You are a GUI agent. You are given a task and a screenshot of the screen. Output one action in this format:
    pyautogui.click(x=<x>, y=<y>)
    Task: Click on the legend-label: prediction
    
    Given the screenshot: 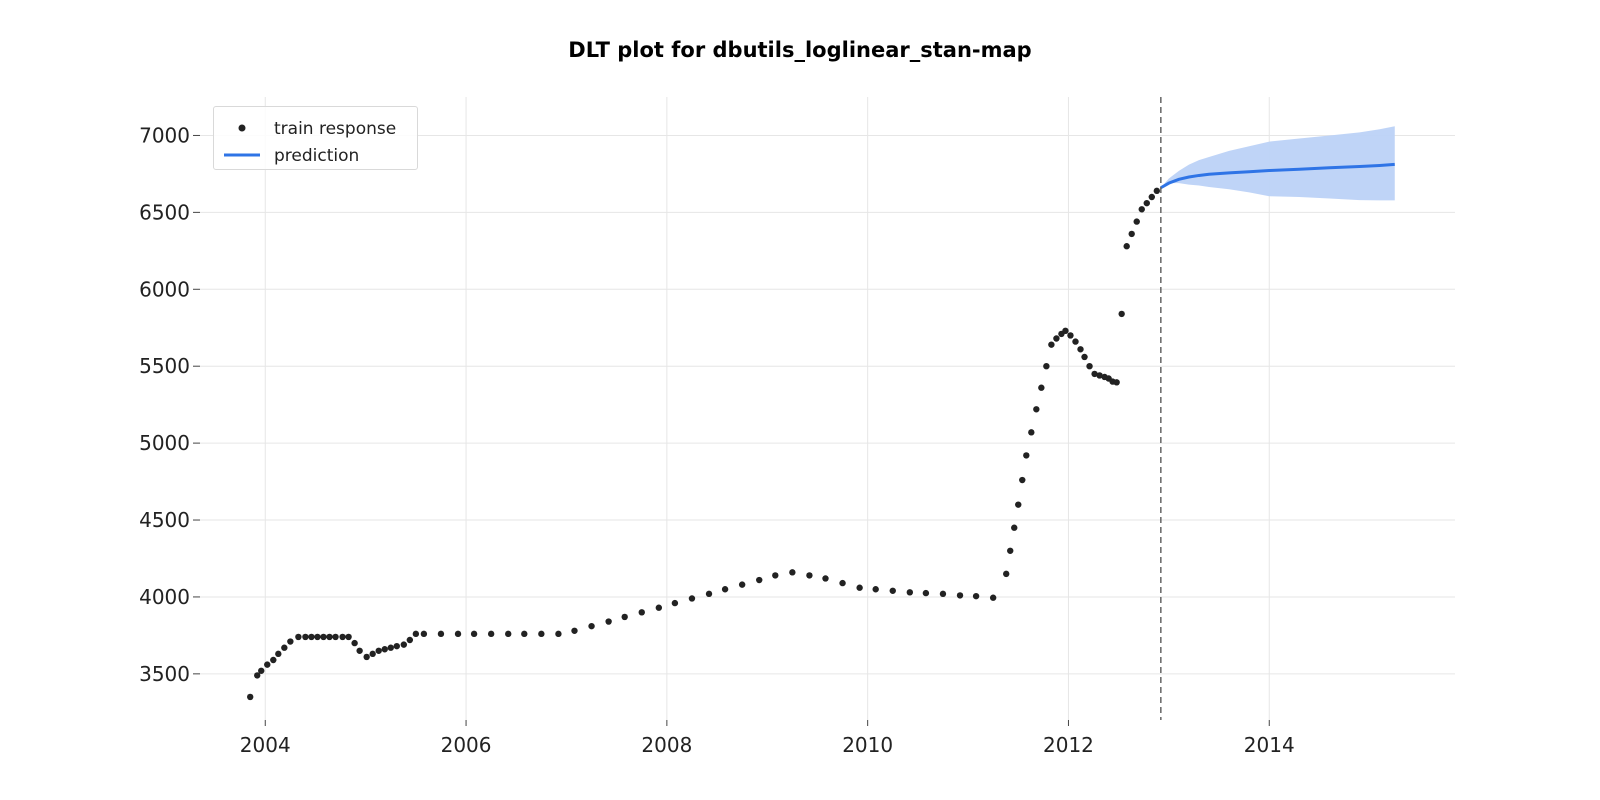 What is the action you would take?
    pyautogui.click(x=317, y=156)
    